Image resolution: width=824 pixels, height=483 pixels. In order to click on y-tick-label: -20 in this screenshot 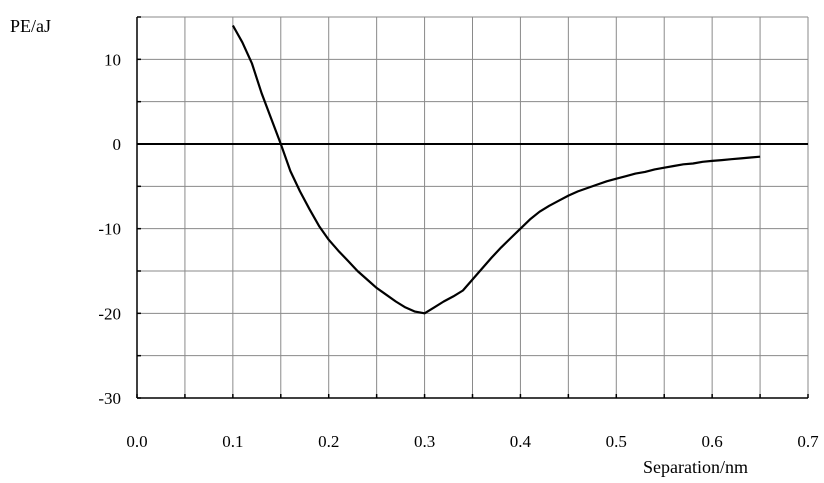, I will do `click(109, 313)`.